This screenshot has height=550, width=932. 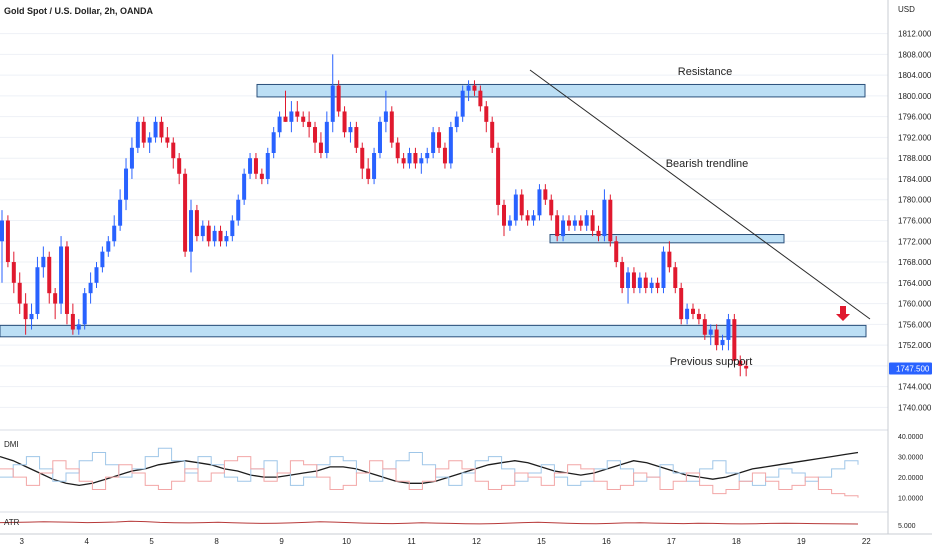 I want to click on time-axis: 3 4 5 8 9 10 11 12 15 16 17 18 19 22, so click(x=445, y=541).